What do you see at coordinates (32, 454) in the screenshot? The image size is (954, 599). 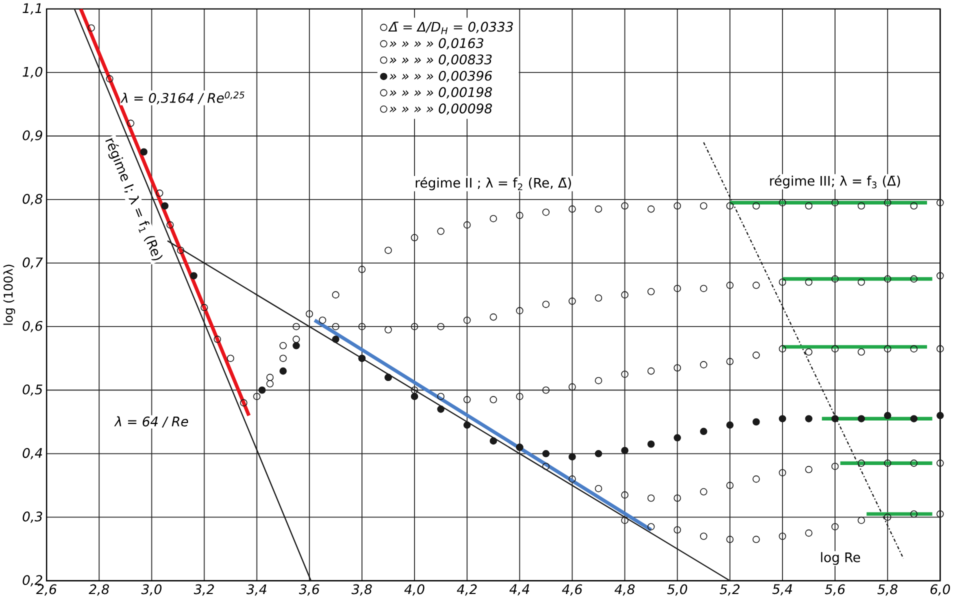 I see `y-tick-label: 0,4` at bounding box center [32, 454].